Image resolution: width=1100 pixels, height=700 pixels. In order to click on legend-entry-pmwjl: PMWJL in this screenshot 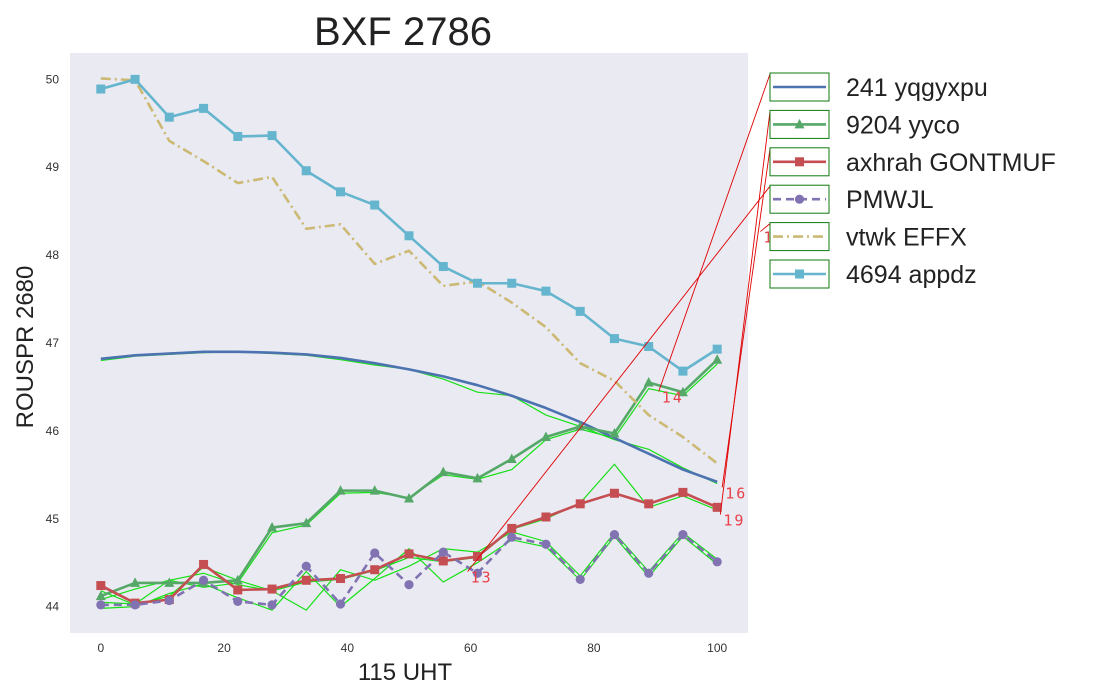, I will do `click(851, 199)`.